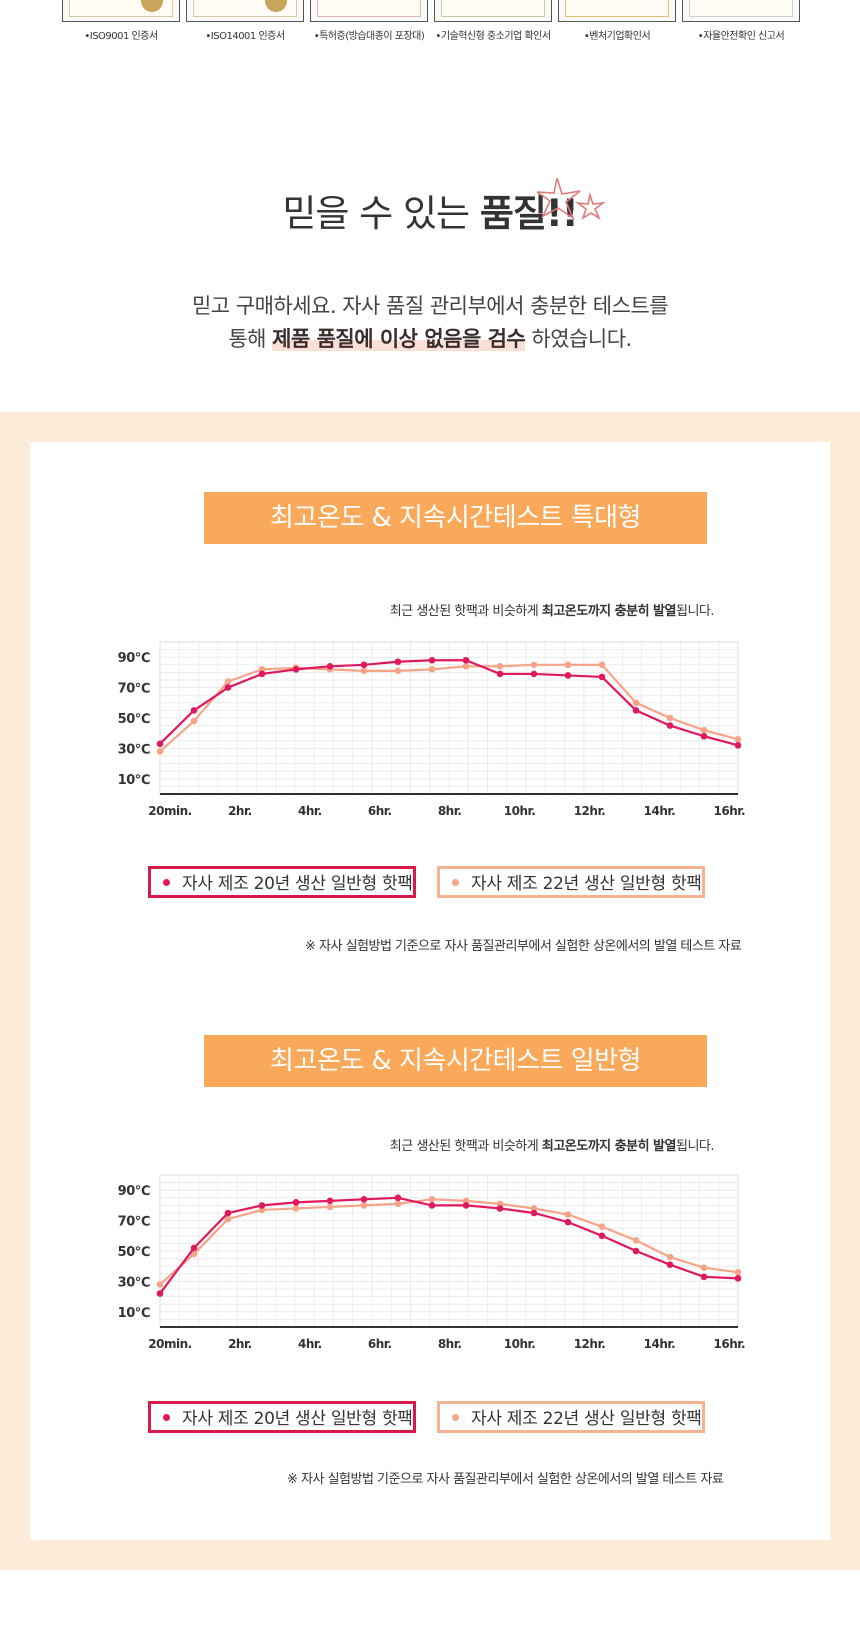  What do you see at coordinates (617, 36) in the screenshot?
I see `certificate-caption: •벤처기업확인서` at bounding box center [617, 36].